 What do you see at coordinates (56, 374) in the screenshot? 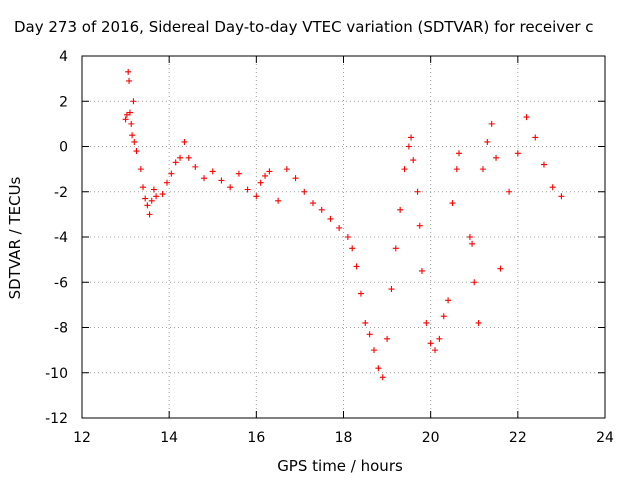
I see `y-tick-label: -10` at bounding box center [56, 374].